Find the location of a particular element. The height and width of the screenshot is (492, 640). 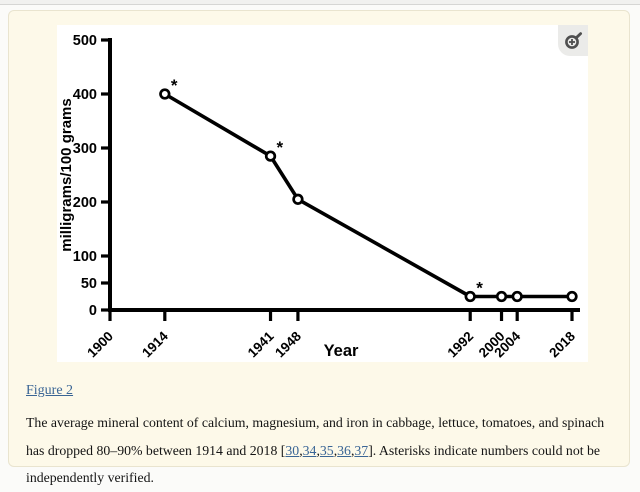

data-point-2000 is located at coordinates (501, 296).